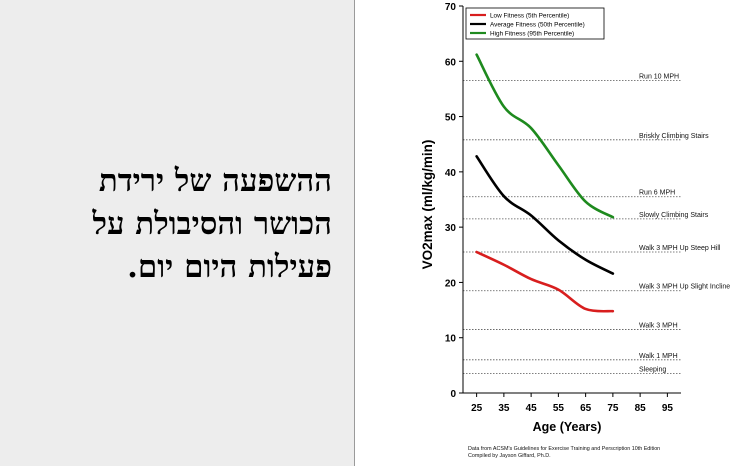 This screenshot has width=734, height=466. What do you see at coordinates (659, 77) in the screenshot?
I see `reference-line-label: Run 10 MPH` at bounding box center [659, 77].